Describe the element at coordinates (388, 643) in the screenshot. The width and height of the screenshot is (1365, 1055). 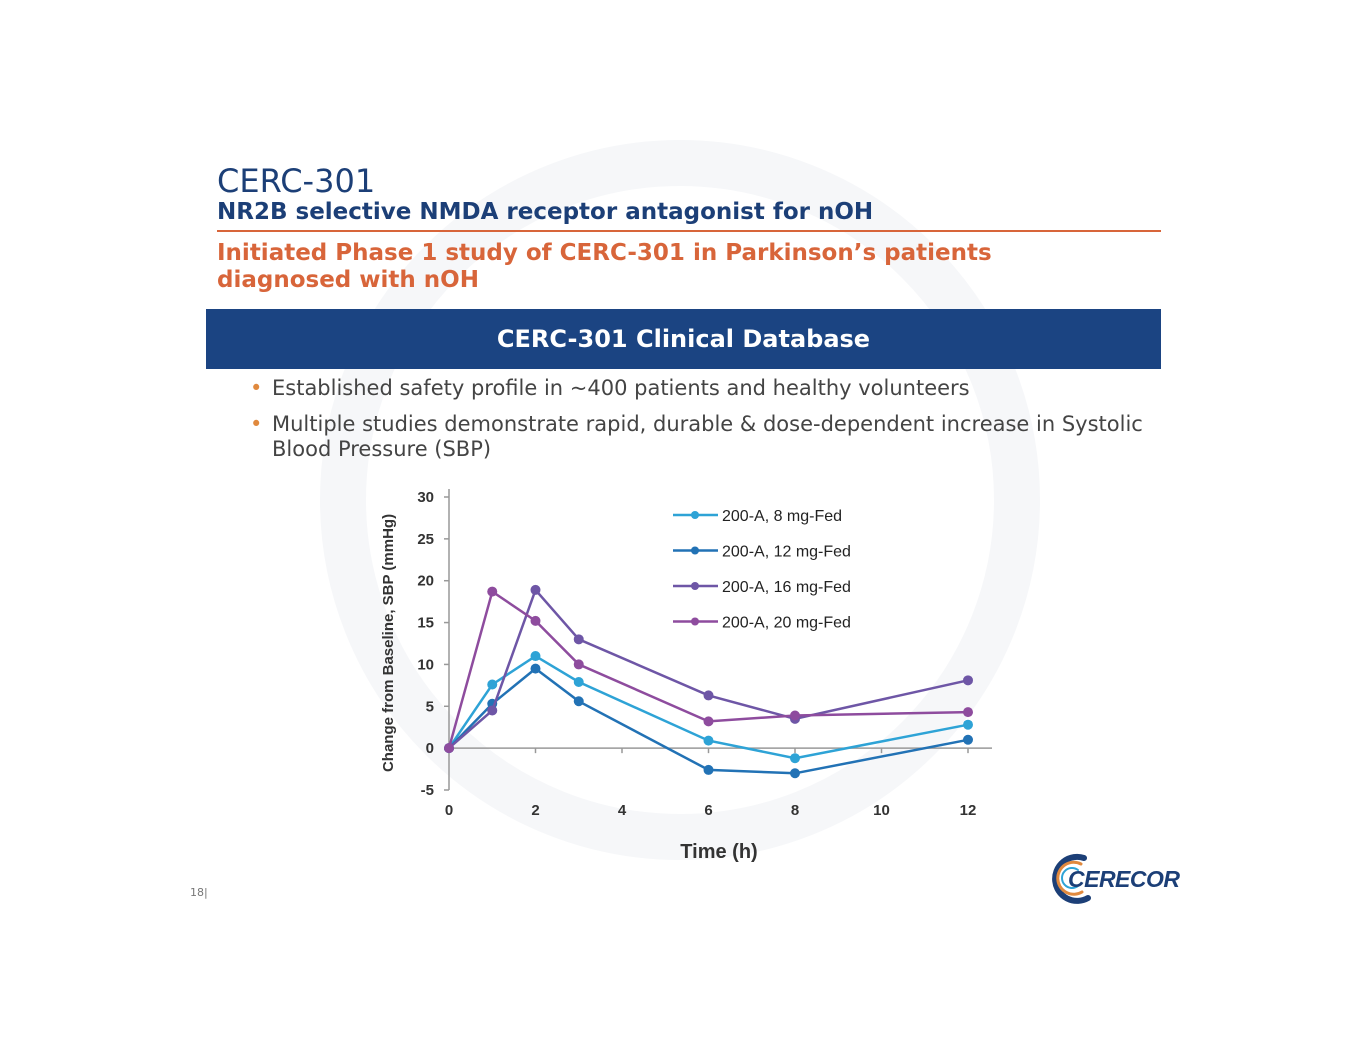
I see `y-axis-label: Change from Baseline, SBP (mmHg)` at that location.